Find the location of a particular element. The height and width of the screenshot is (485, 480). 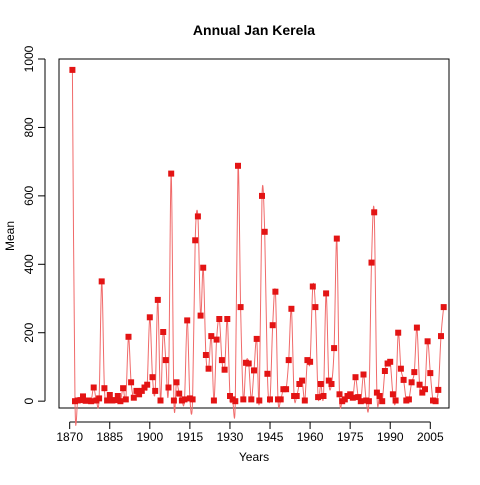

x-tick-label: 1885 is located at coordinates (109, 437).